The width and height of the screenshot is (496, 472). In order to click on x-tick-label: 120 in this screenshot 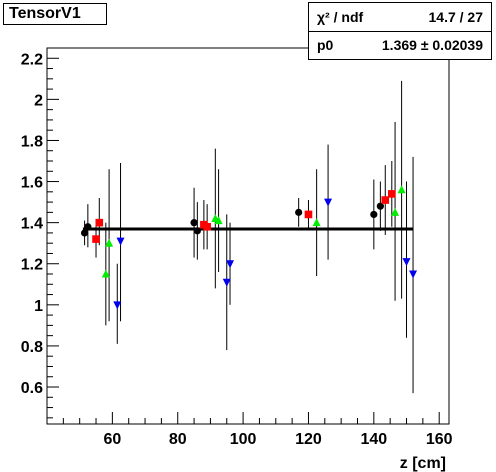, I will do `click(308, 439)`.